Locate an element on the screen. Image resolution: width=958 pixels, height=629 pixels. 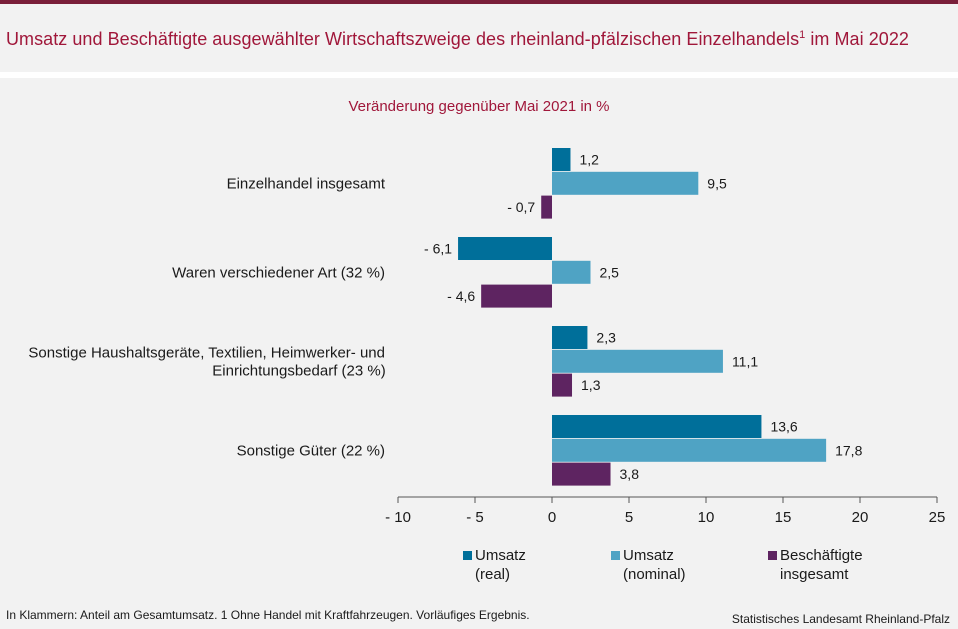
category-label-0-line-0: Einzelhandel insgesamt is located at coordinates (306, 183).